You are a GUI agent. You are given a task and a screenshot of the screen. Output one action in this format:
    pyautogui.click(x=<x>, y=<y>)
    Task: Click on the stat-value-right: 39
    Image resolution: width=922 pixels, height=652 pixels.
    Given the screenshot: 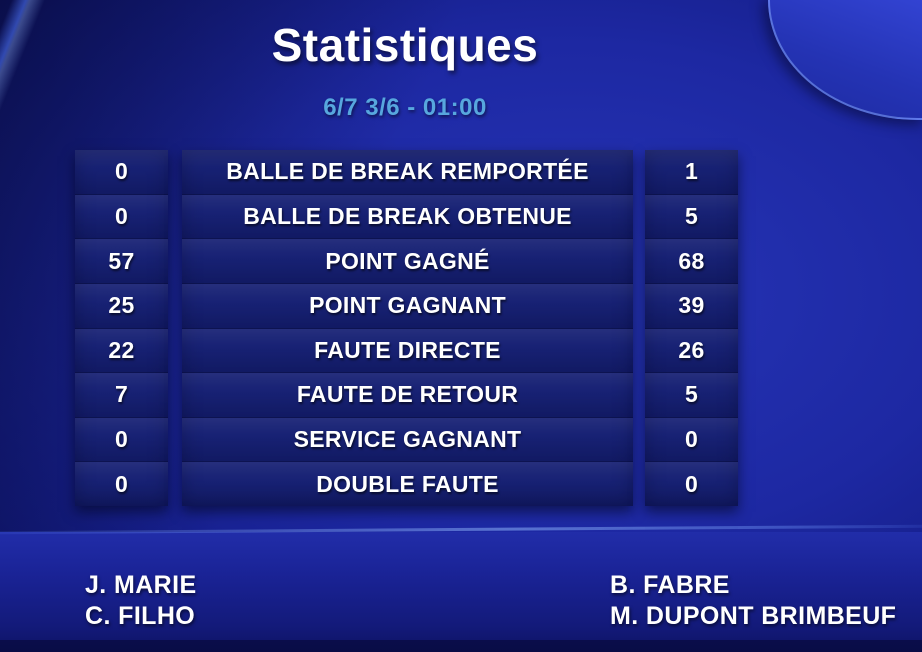 What is the action you would take?
    pyautogui.click(x=691, y=305)
    